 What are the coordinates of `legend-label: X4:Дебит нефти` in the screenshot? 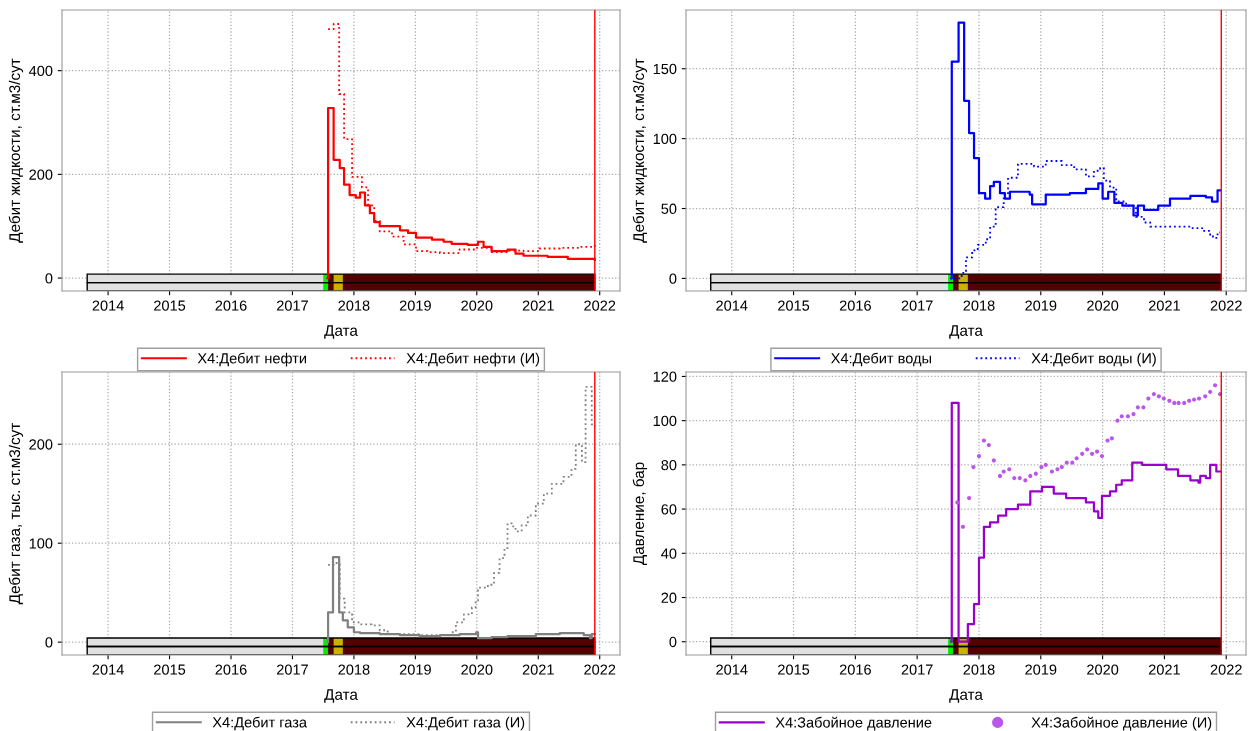 It's located at (251, 359).